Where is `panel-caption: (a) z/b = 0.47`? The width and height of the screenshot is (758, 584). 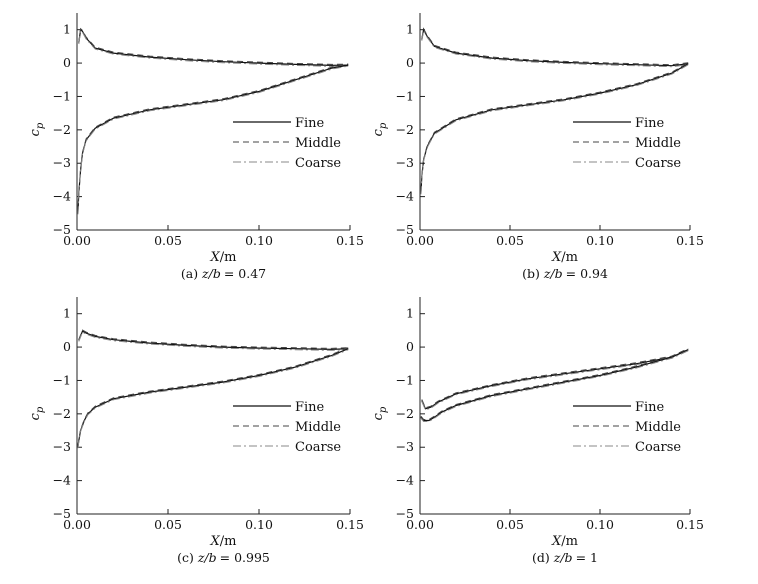 panel-caption: (a) z/b = 0.47 is located at coordinates (223, 273).